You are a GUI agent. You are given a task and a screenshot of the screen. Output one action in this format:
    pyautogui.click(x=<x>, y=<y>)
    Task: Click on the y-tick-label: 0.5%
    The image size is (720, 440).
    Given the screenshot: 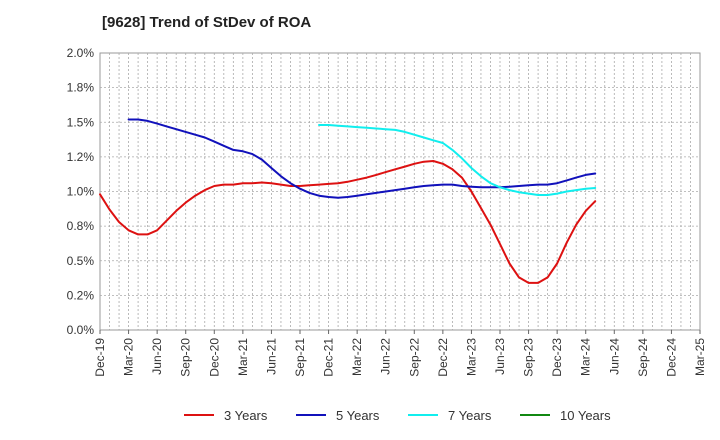 What is the action you would take?
    pyautogui.click(x=81, y=261)
    